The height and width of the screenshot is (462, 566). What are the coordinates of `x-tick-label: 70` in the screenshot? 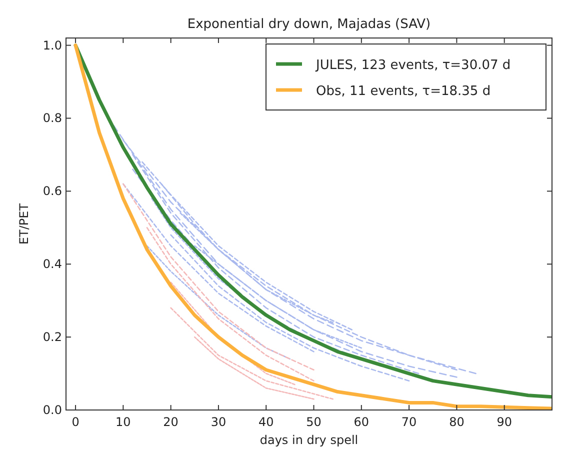 It's located at (409, 422).